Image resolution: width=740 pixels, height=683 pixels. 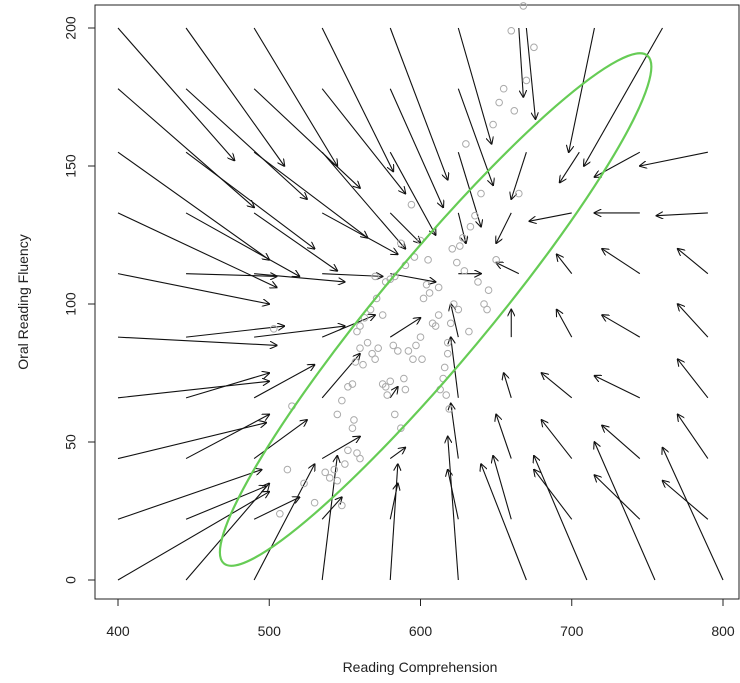 What do you see at coordinates (71, 442) in the screenshot?
I see `y-tick-label: 50` at bounding box center [71, 442].